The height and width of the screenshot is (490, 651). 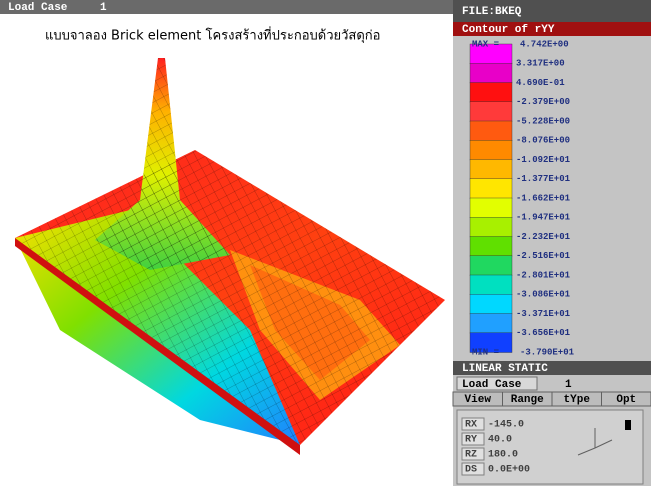 I want to click on menu-label: Opt, so click(x=626, y=400).